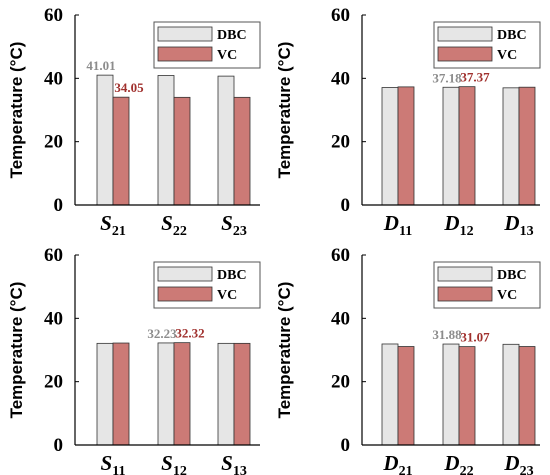  What do you see at coordinates (105, 394) in the screenshot?
I see `bar-dbc-s11` at bounding box center [105, 394].